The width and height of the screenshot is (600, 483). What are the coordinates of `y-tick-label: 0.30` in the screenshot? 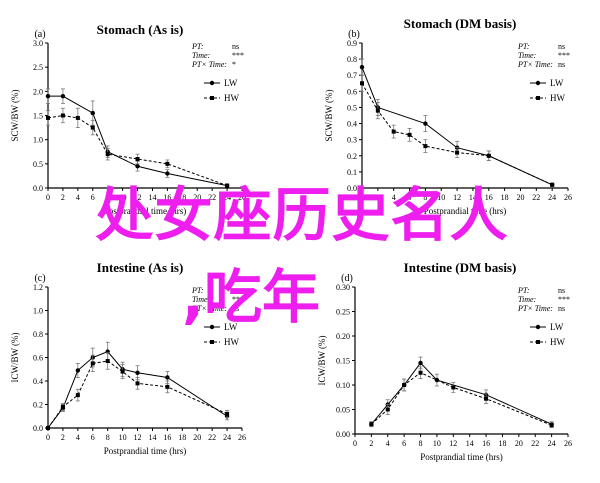 It's located at (343, 287).